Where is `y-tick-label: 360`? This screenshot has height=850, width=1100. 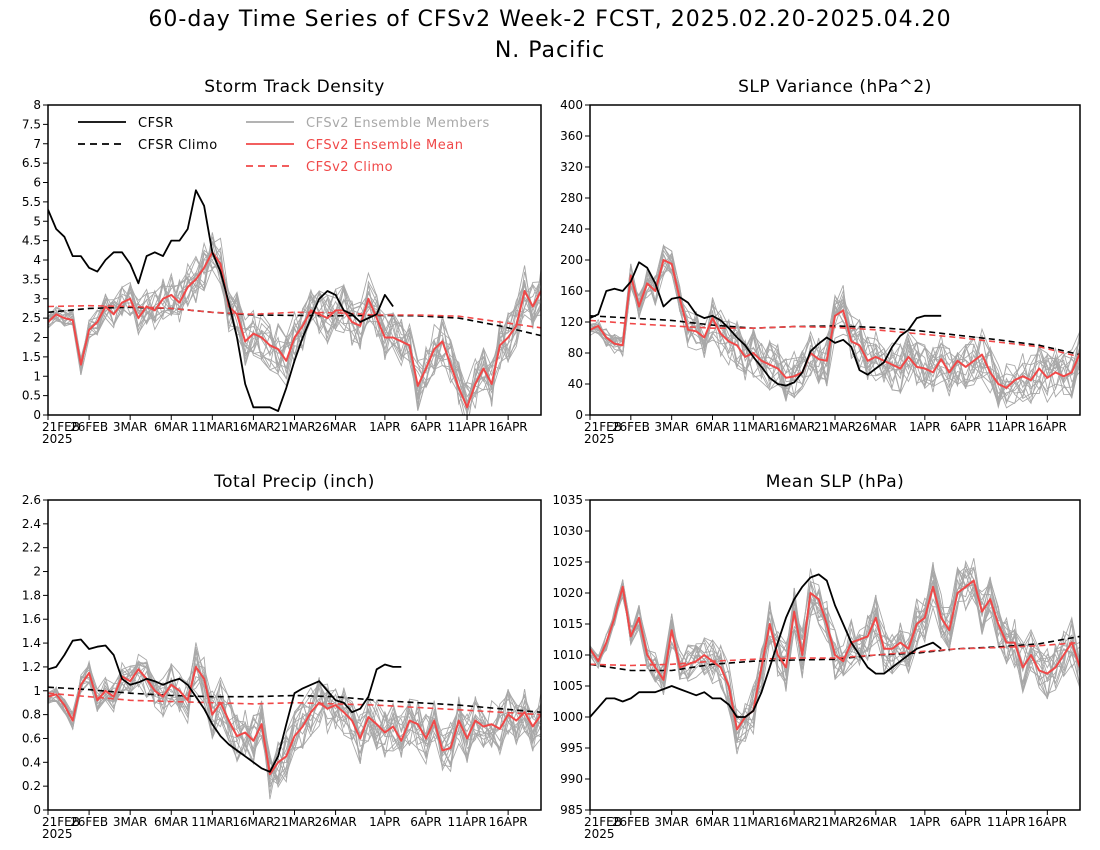
y-tick-label: 360 is located at coordinates (571, 136).